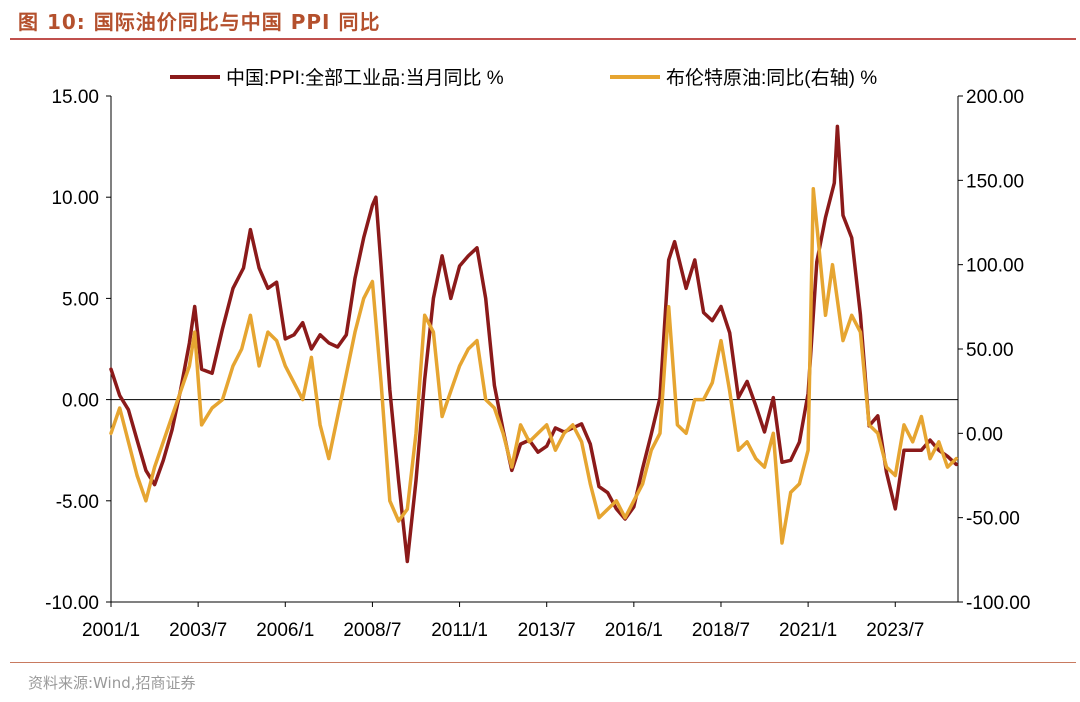  What do you see at coordinates (523, 78) in the screenshot?
I see `legend: 中国:PPI:全部工业品:当月同比 % 布伦特原油:同比(右轴) %` at bounding box center [523, 78].